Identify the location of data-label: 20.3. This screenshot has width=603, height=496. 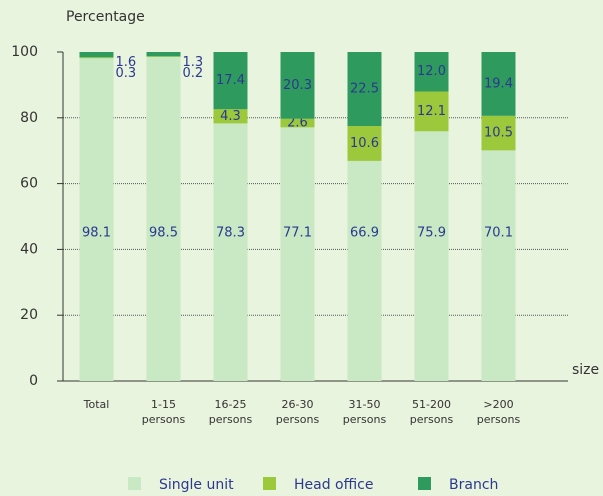
(297, 85).